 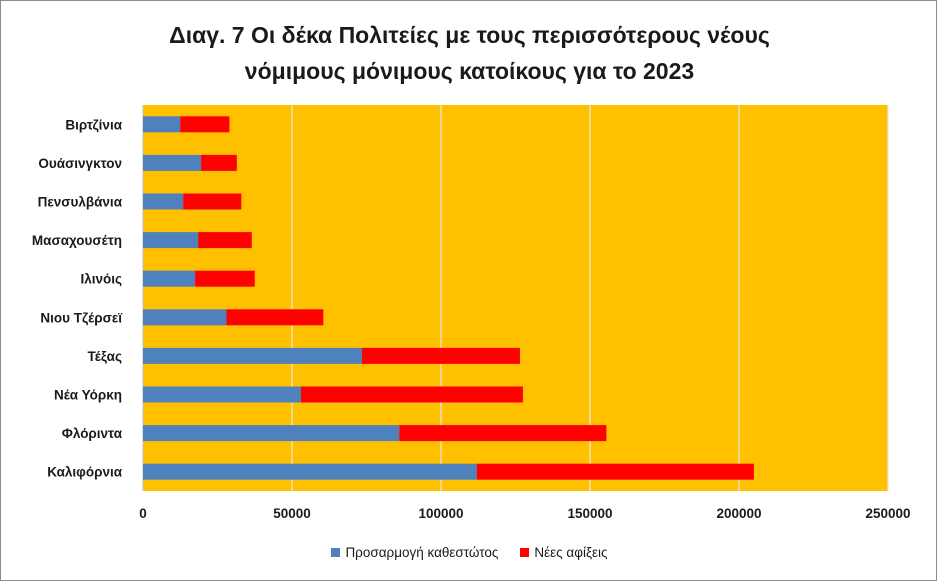 What do you see at coordinates (589, 513) in the screenshot?
I see `x-tick-label: 150000` at bounding box center [589, 513].